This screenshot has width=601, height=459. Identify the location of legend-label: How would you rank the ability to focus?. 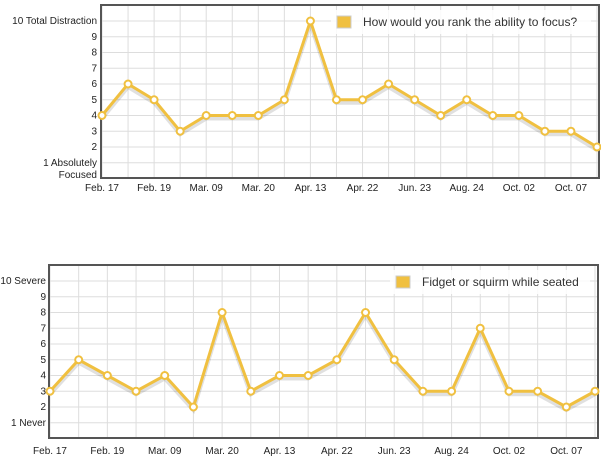
(470, 22).